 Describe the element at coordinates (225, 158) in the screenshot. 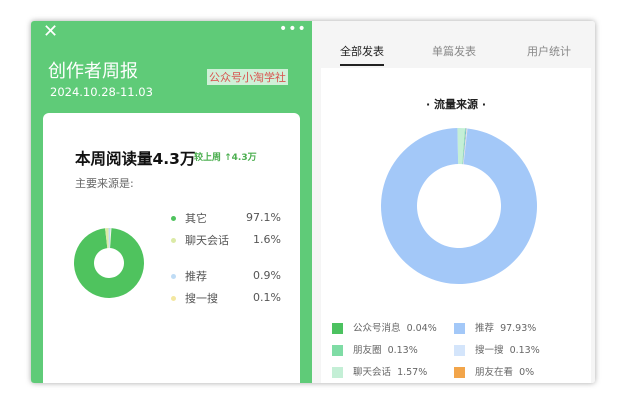

I see `week-compare: 较上周 ↑4.3万` at that location.